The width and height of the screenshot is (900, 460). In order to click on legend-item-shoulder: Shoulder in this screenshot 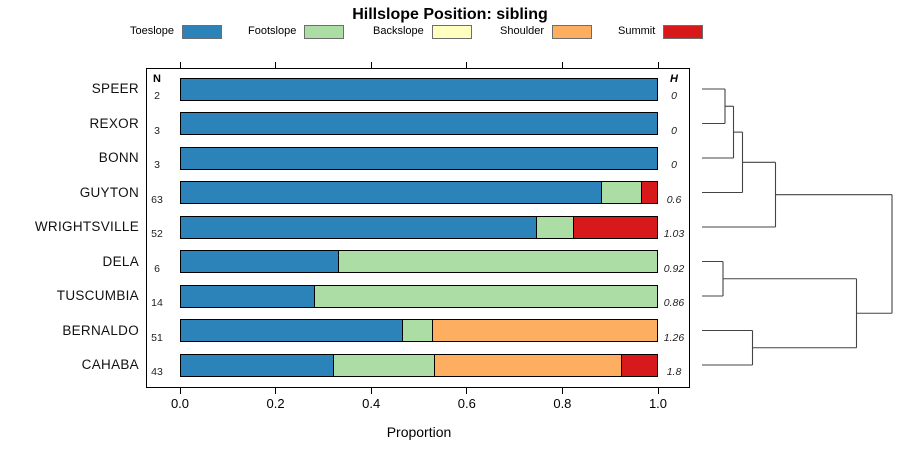, I will do `click(546, 31)`.